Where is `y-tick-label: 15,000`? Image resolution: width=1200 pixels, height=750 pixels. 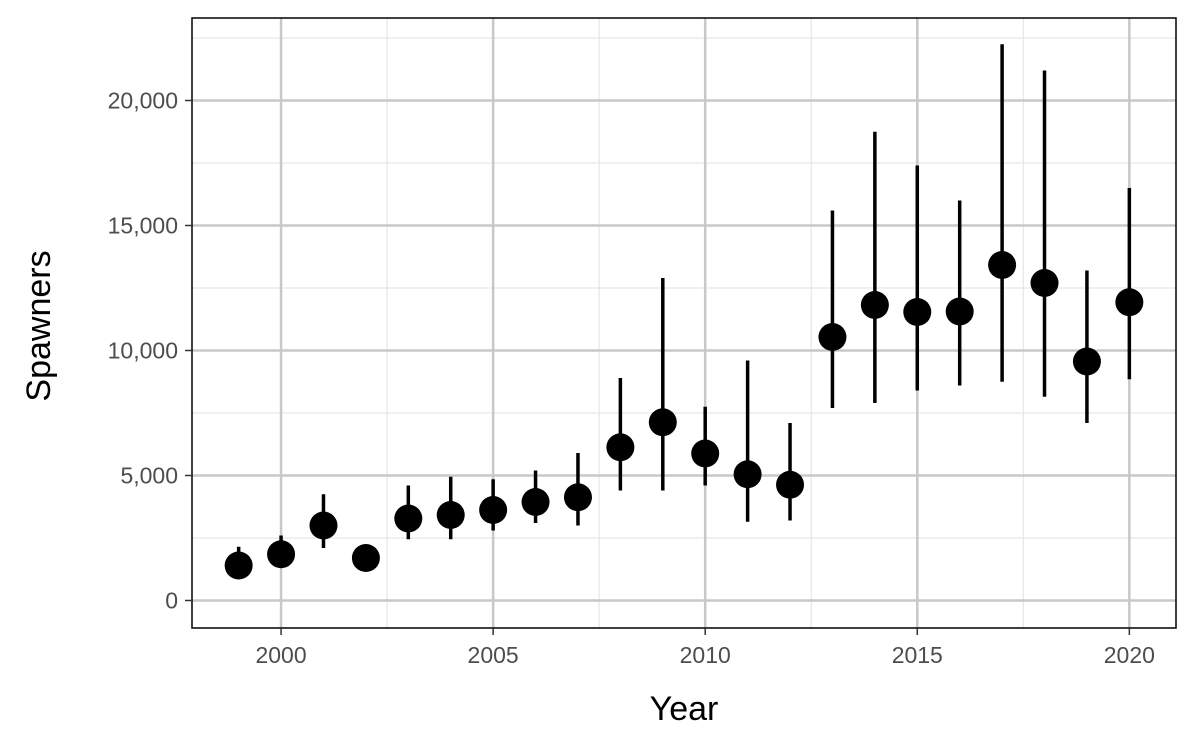
y-tick-label: 15,000 is located at coordinates (143, 226).